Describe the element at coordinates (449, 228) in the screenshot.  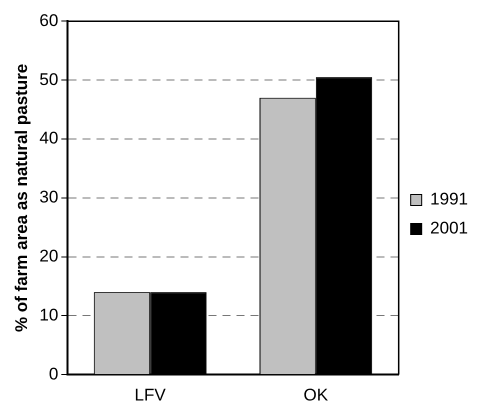
I see `legend-label: 2001` at that location.